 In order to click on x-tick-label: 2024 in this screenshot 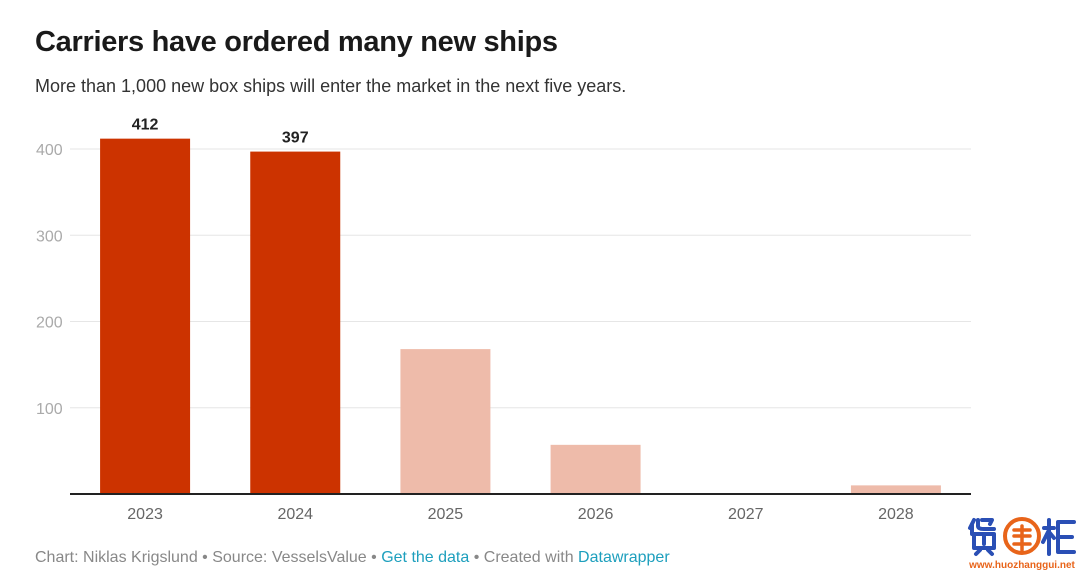, I will do `click(295, 514)`.